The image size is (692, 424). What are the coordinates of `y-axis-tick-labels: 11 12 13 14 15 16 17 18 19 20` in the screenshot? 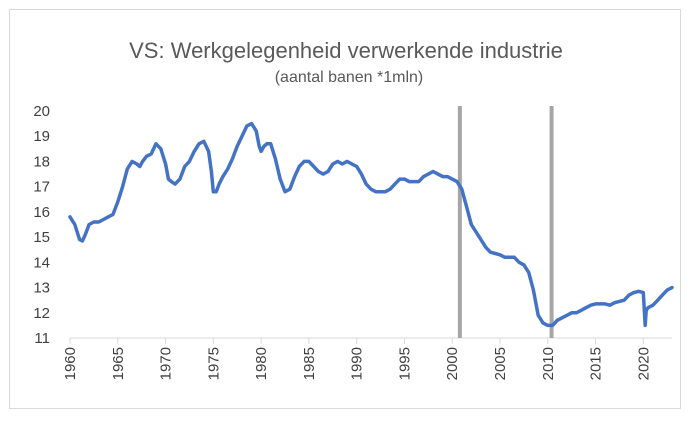 It's located at (41, 225).